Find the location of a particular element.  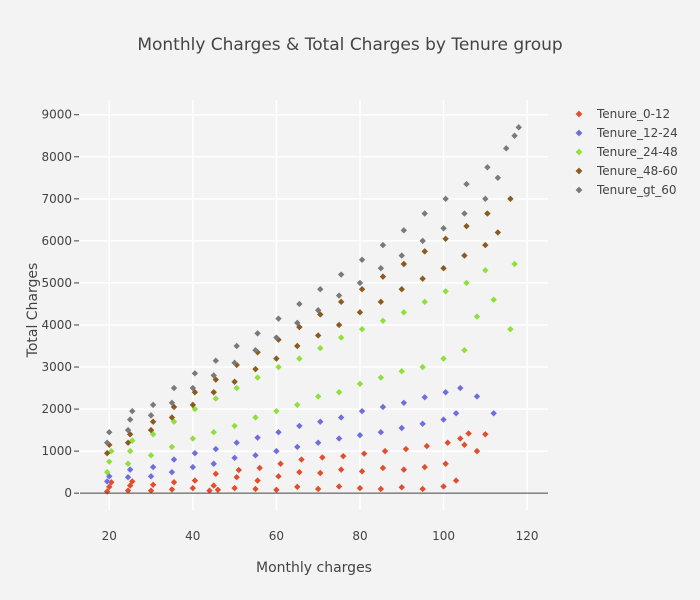

x-axis-title: Monthly charges is located at coordinates (314, 568).